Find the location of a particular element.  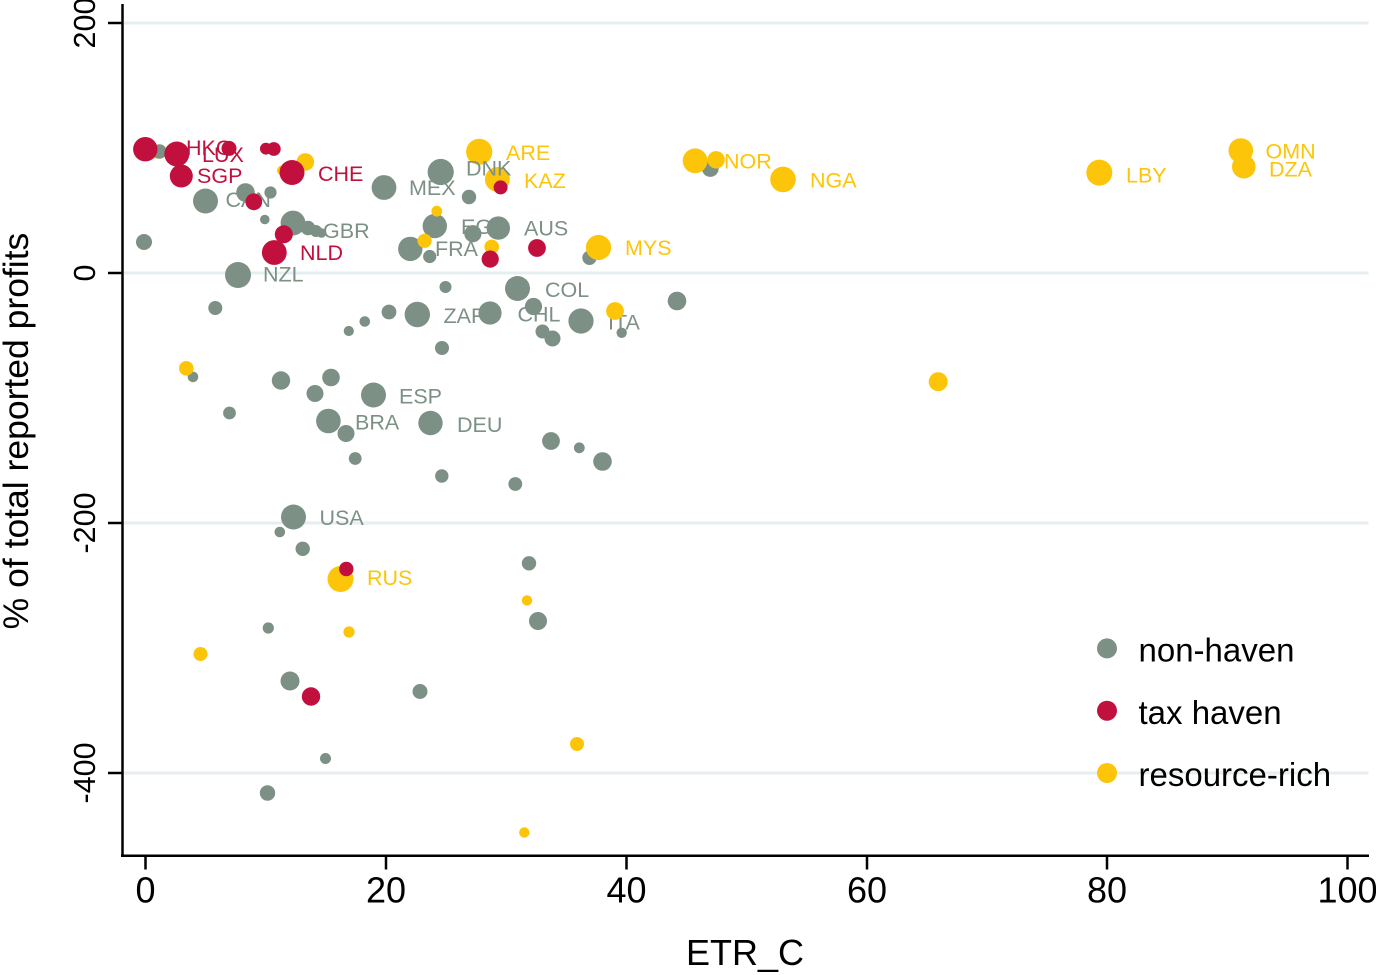

svg-text: GBR is located at coordinates (346, 231).